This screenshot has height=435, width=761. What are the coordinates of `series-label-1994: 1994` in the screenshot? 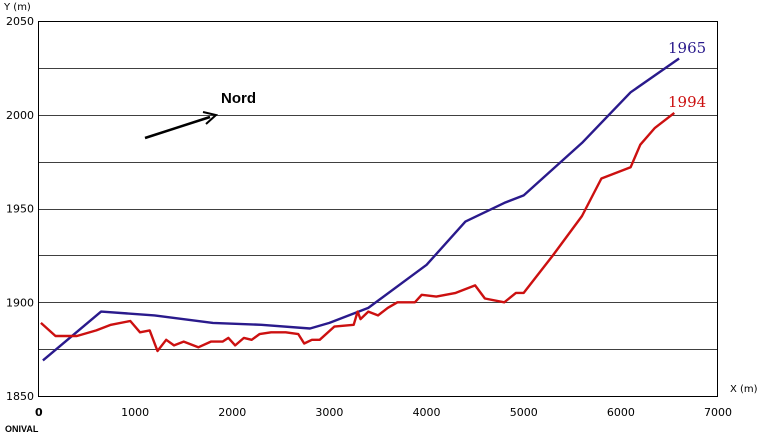 It's located at (687, 102).